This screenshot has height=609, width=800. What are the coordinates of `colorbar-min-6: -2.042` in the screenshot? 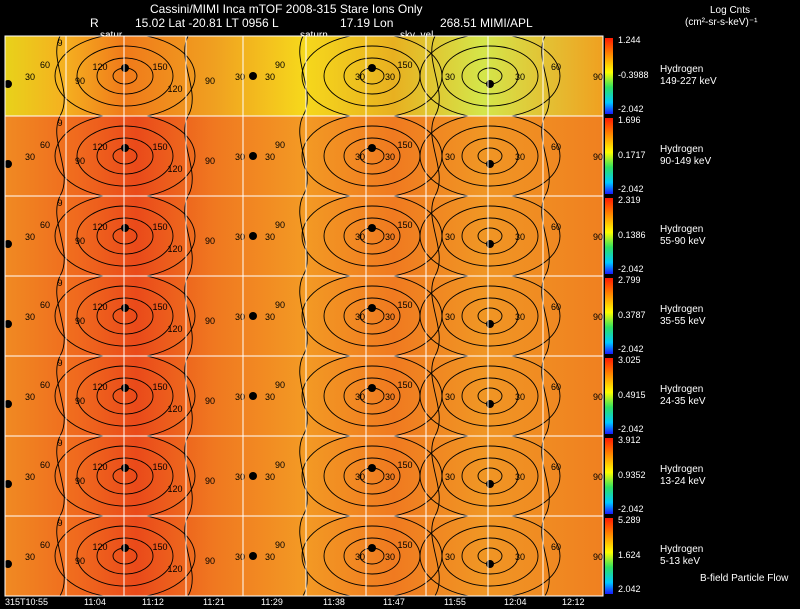 It's located at (631, 509).